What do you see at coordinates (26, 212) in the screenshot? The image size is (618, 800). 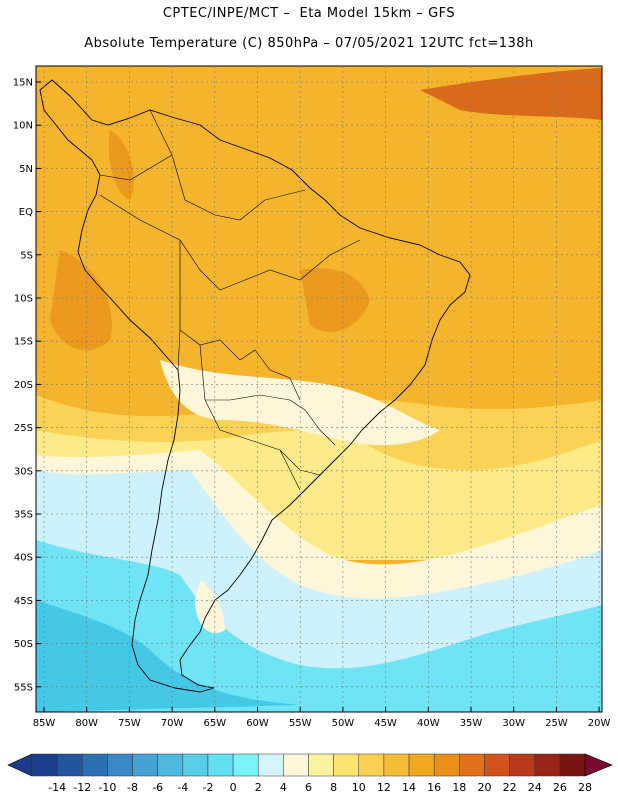 I see `lat-label: EQ` at bounding box center [26, 212].